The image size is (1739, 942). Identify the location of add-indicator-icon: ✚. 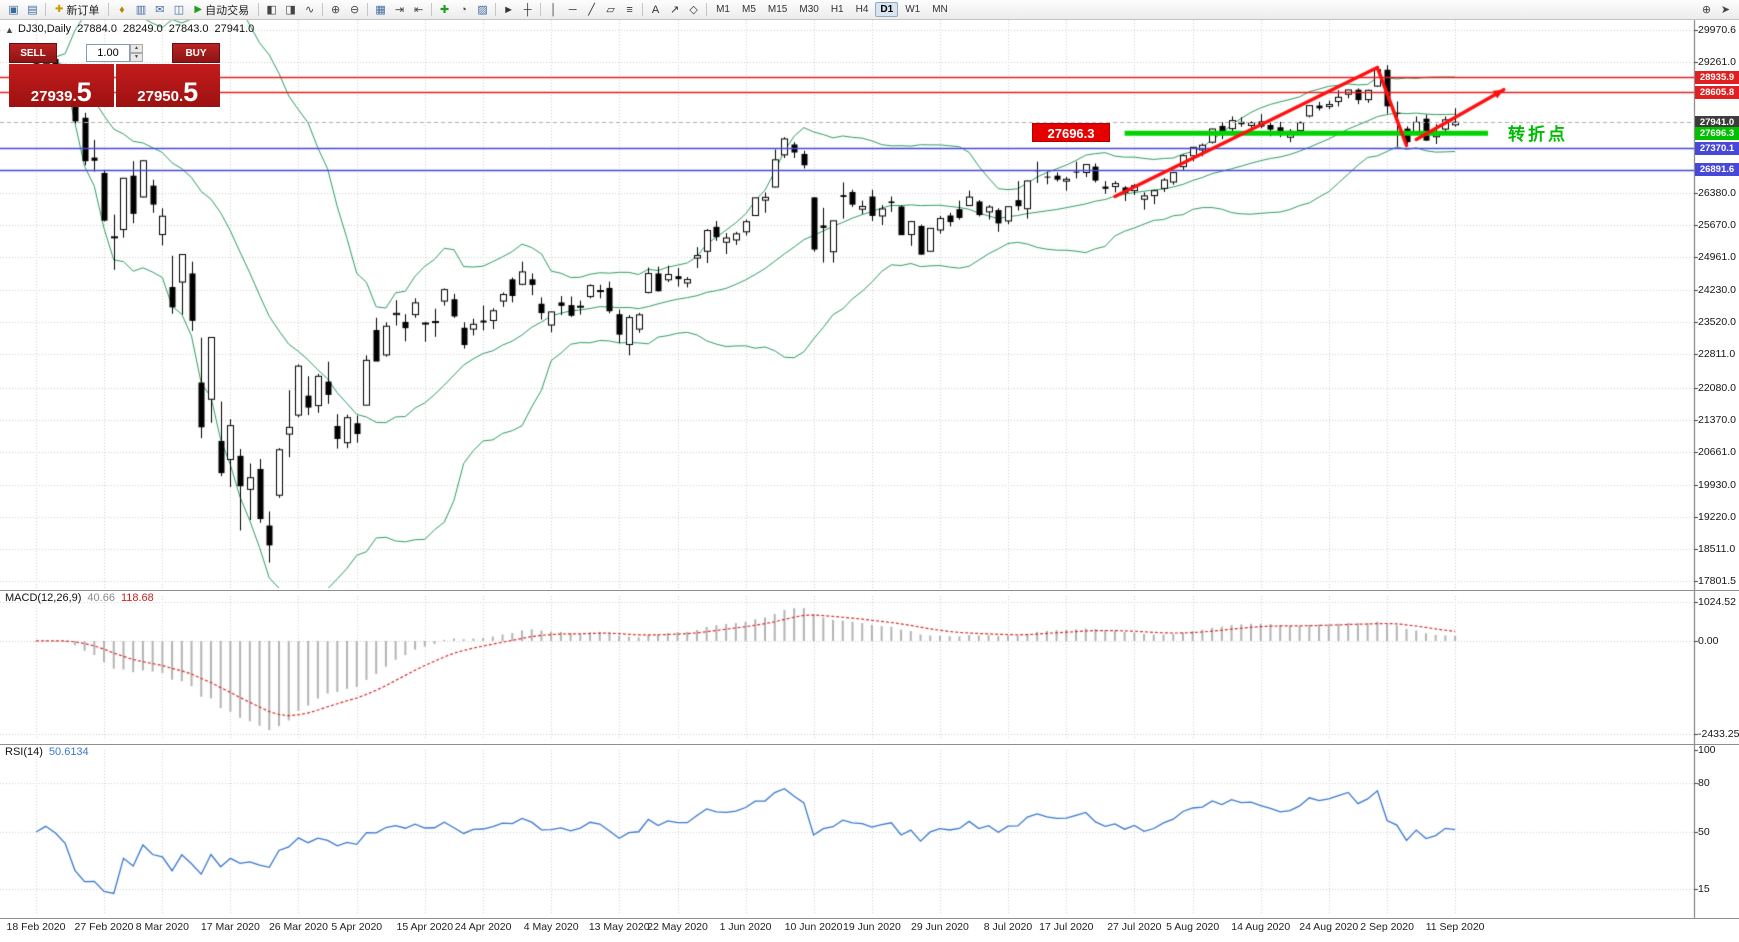
(444, 10).